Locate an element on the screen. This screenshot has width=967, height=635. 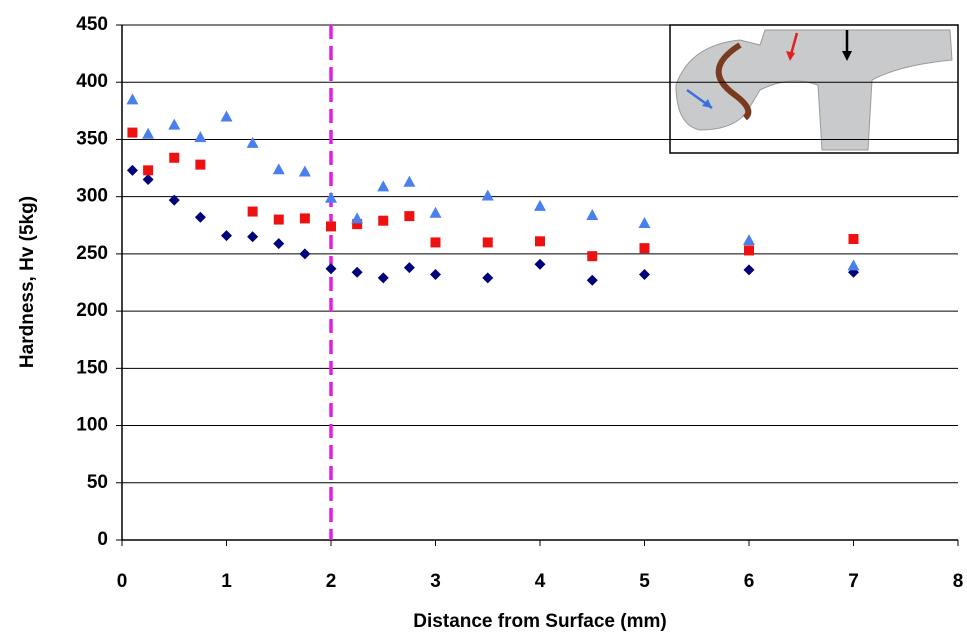
x-tick-label: 0 is located at coordinates (122, 581).